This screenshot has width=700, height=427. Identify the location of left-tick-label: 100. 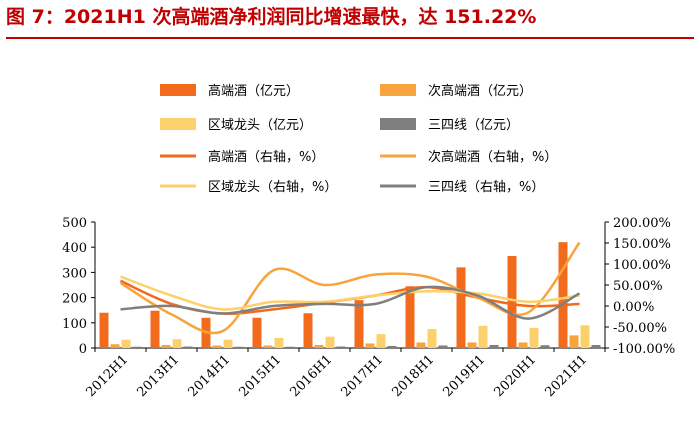
(74, 324).